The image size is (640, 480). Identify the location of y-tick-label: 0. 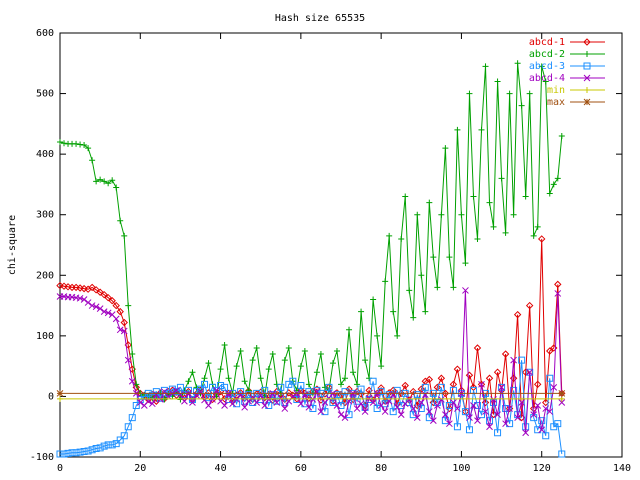
(51, 396).